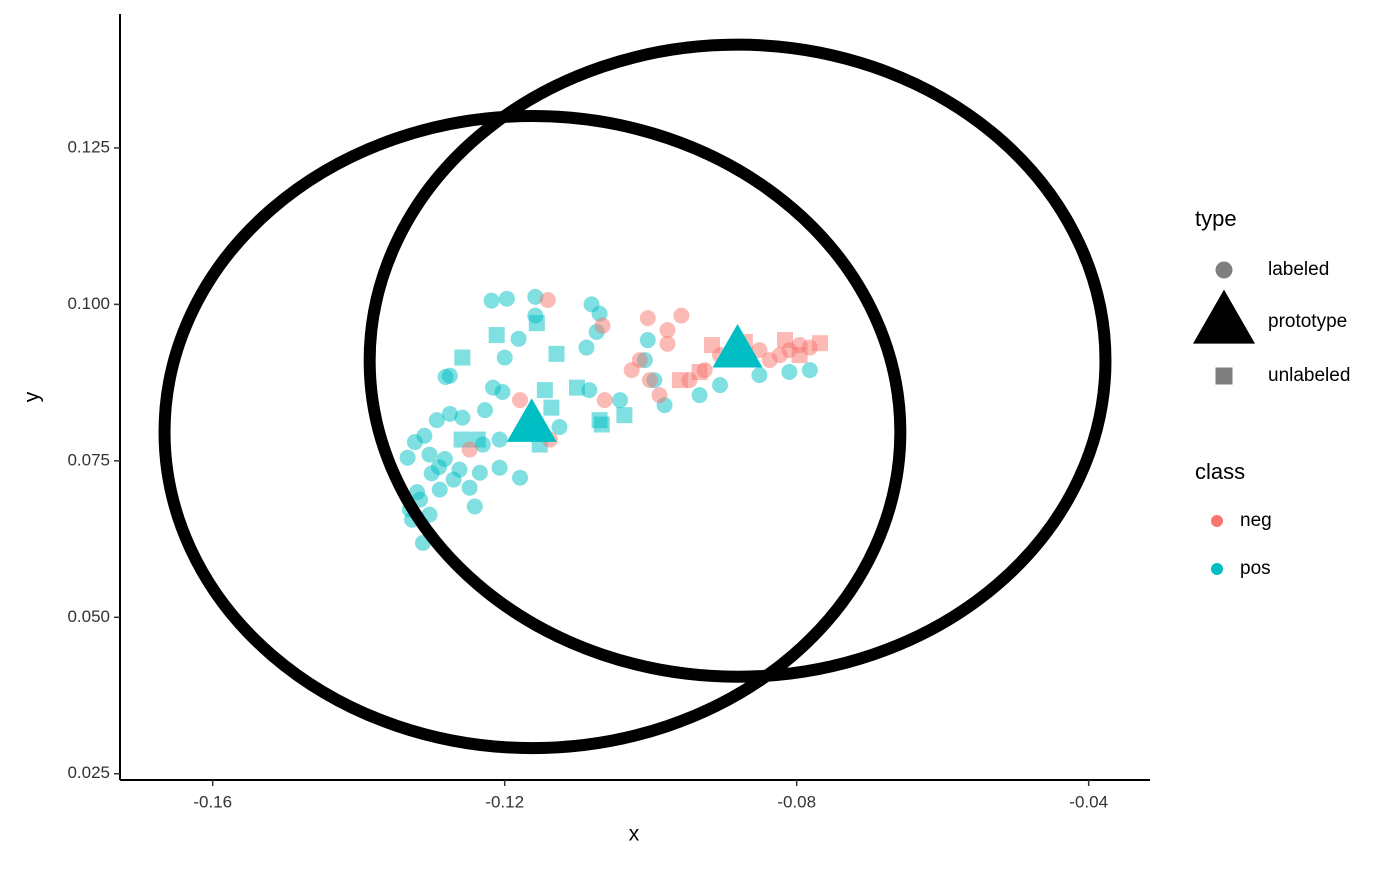  What do you see at coordinates (1298, 269) in the screenshot?
I see `legend-label: labeled` at bounding box center [1298, 269].